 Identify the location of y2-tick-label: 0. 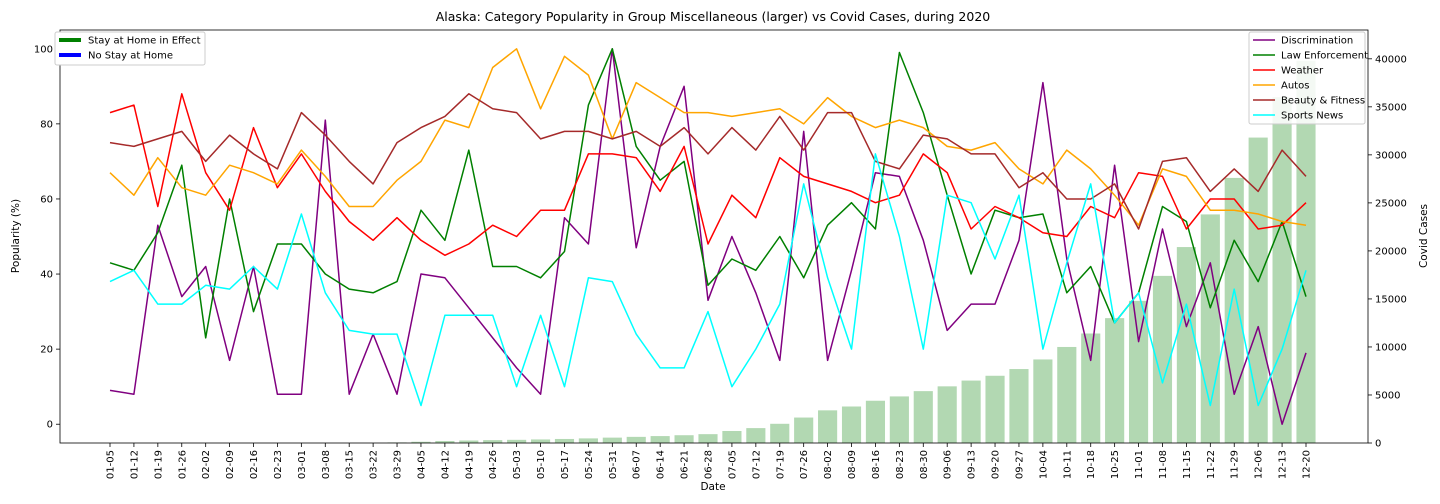
(1378, 444).